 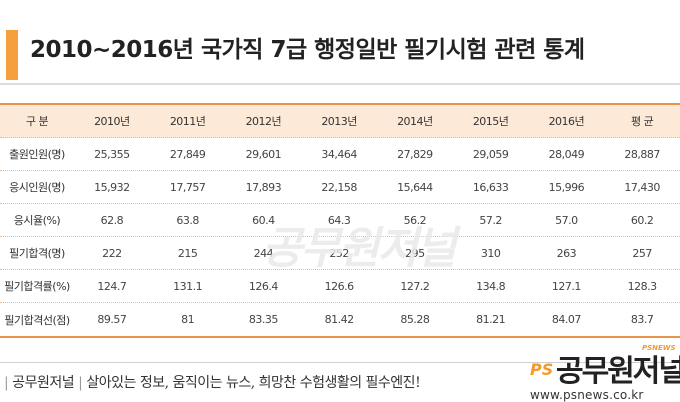 I want to click on table-cell: 29,059, so click(x=490, y=154).